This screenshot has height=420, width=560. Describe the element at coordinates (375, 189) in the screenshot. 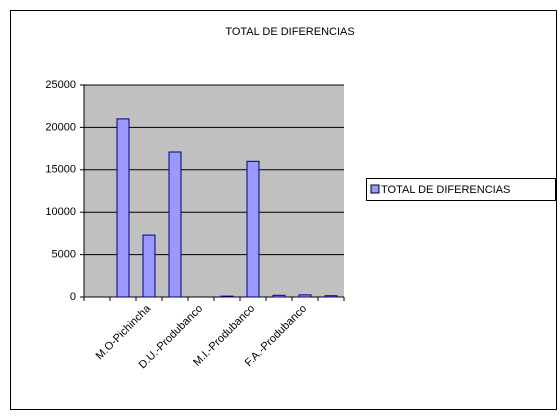

I see `legend-swatch` at that location.